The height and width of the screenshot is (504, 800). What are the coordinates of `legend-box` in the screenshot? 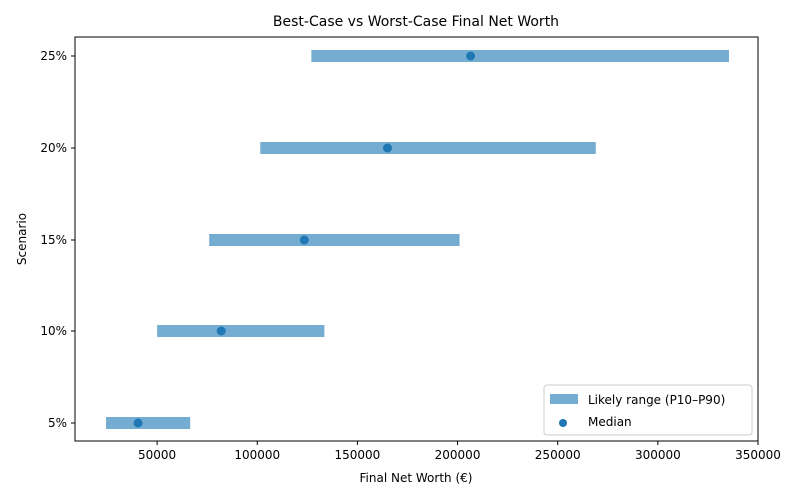 It's located at (648, 410).